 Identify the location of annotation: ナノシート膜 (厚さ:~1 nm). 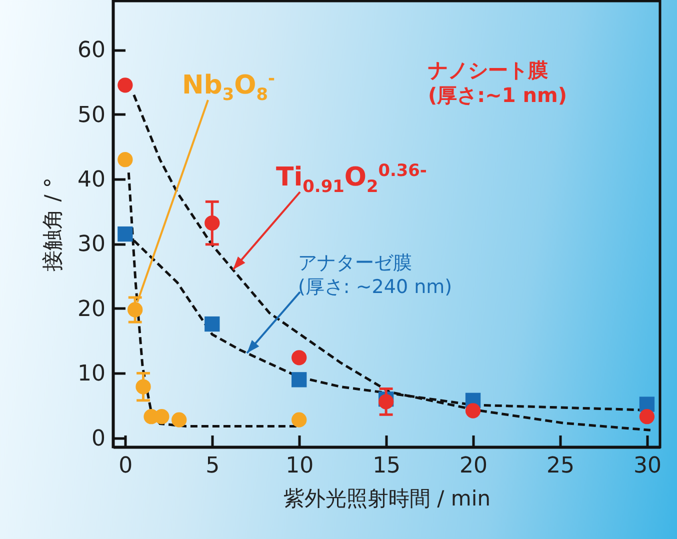
(497, 83).